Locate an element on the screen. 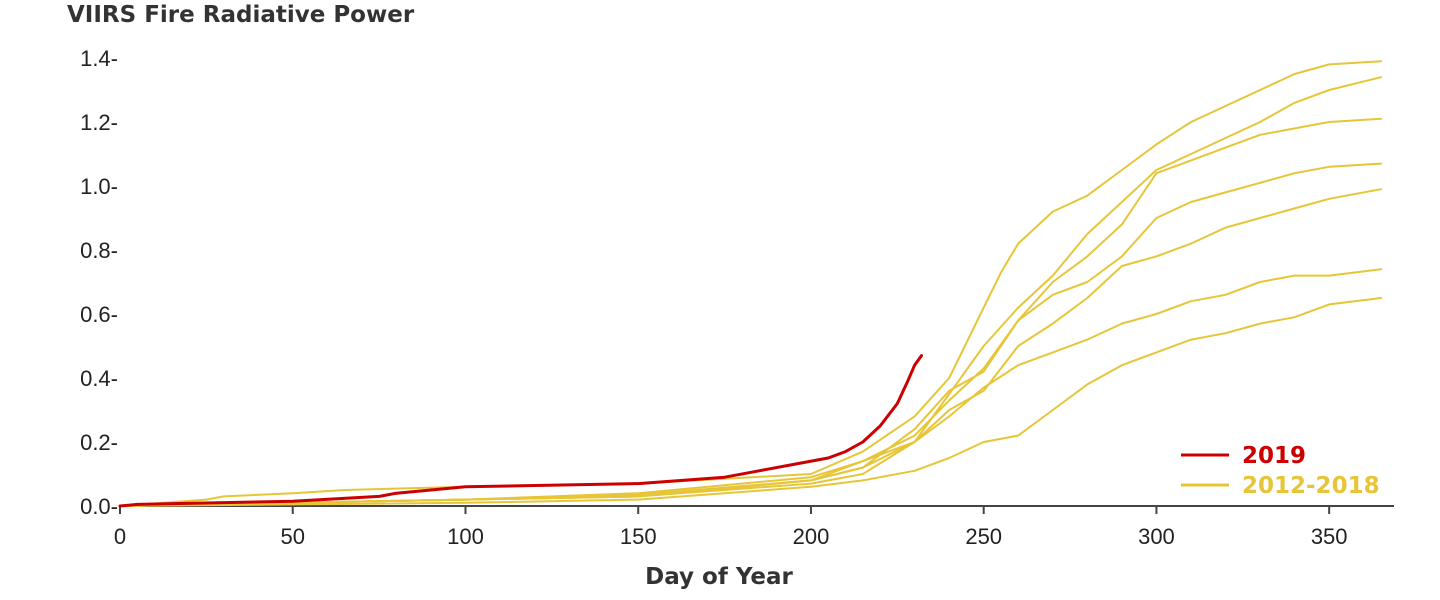 Image resolution: width=1440 pixels, height=600 pixels. series-line-2019 is located at coordinates (520, 431).